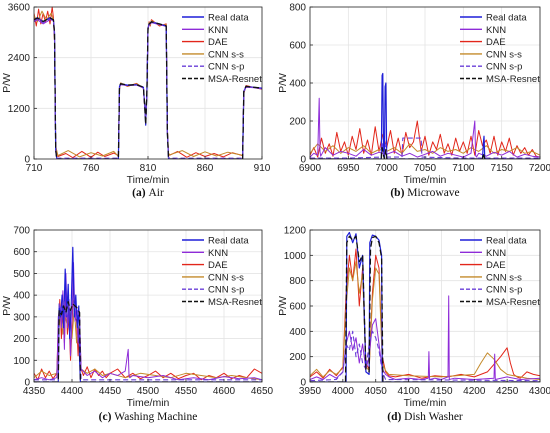 The image size is (550, 433). What do you see at coordinates (474, 391) in the screenshot?
I see `x-tick-label: 4200` at bounding box center [474, 391].